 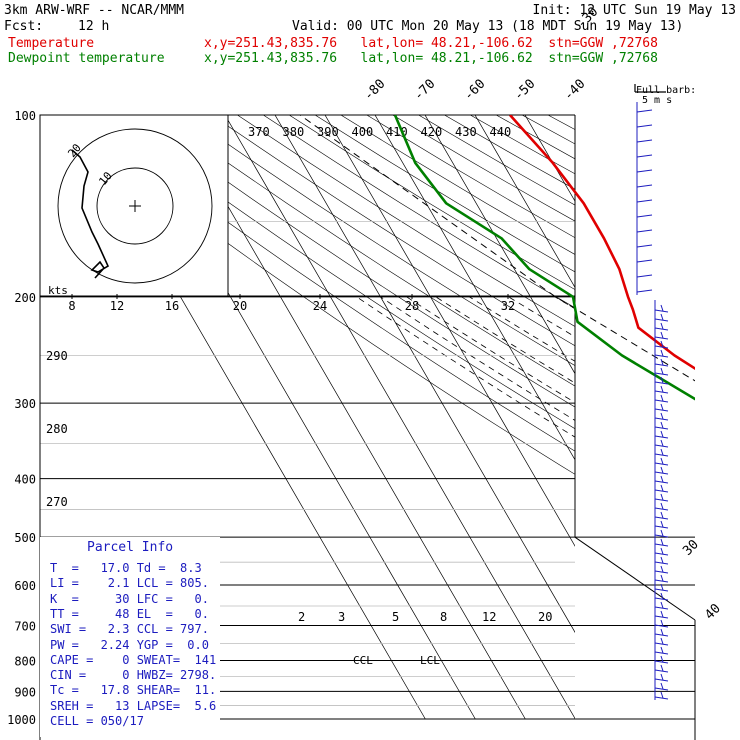 I want to click on hodo-speed-label: 8, so click(x=71, y=306).